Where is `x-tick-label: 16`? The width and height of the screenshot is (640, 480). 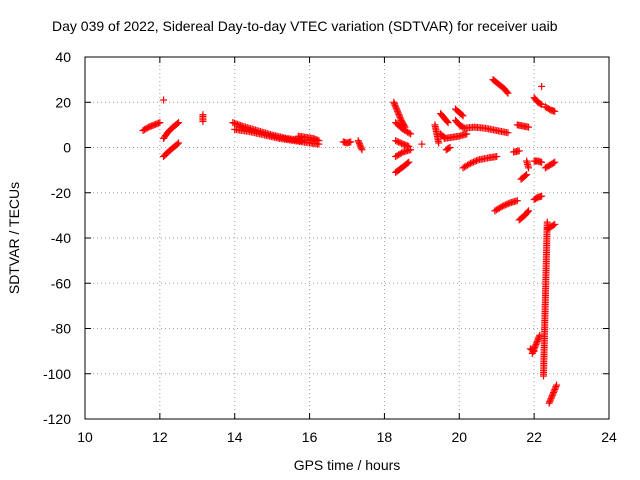
x-tick-label: 16 is located at coordinates (310, 437).